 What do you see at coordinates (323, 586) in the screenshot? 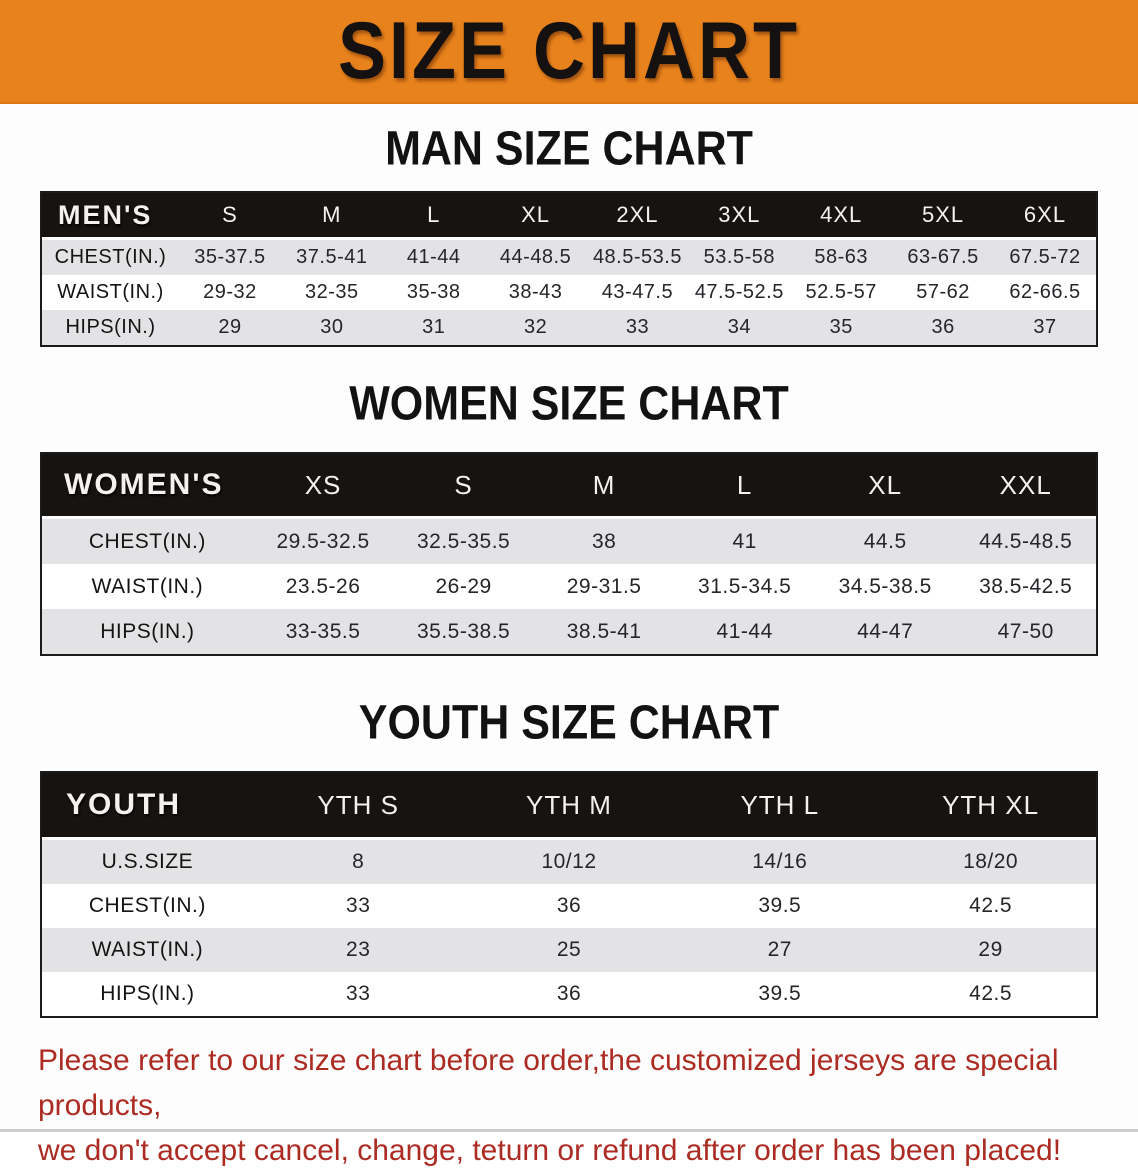
I see `measure-value: 23.5-26` at bounding box center [323, 586].